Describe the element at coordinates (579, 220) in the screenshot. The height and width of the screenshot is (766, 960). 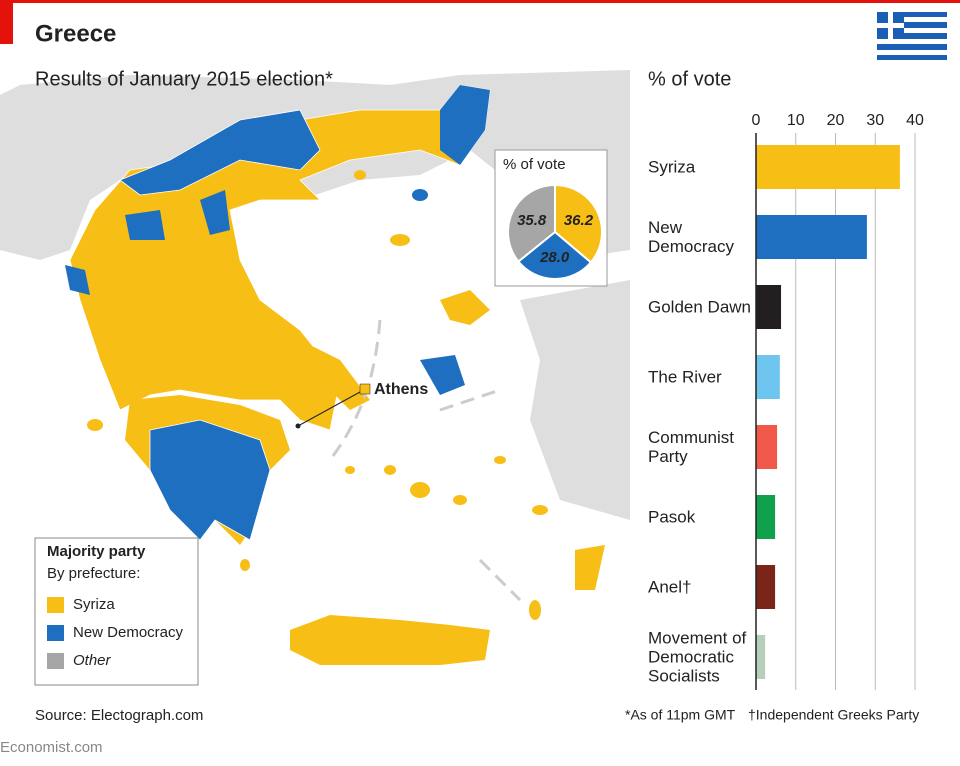
I see `pie-value-label: 36.2` at that location.